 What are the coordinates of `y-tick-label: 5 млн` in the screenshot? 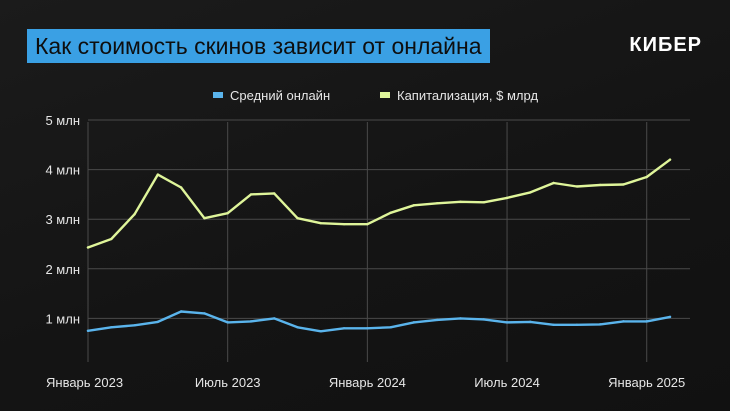 It's located at (62, 120).